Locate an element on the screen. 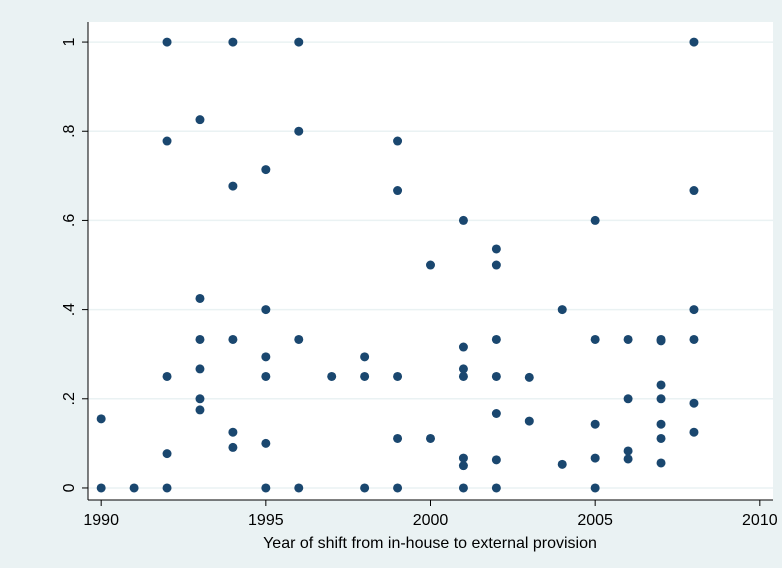  x-tick-label: 2000 is located at coordinates (431, 520).